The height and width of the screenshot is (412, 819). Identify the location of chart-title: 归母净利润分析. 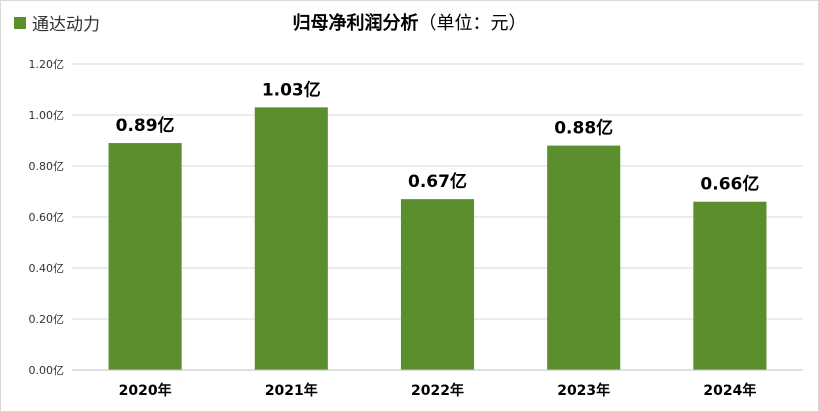
(355, 23).